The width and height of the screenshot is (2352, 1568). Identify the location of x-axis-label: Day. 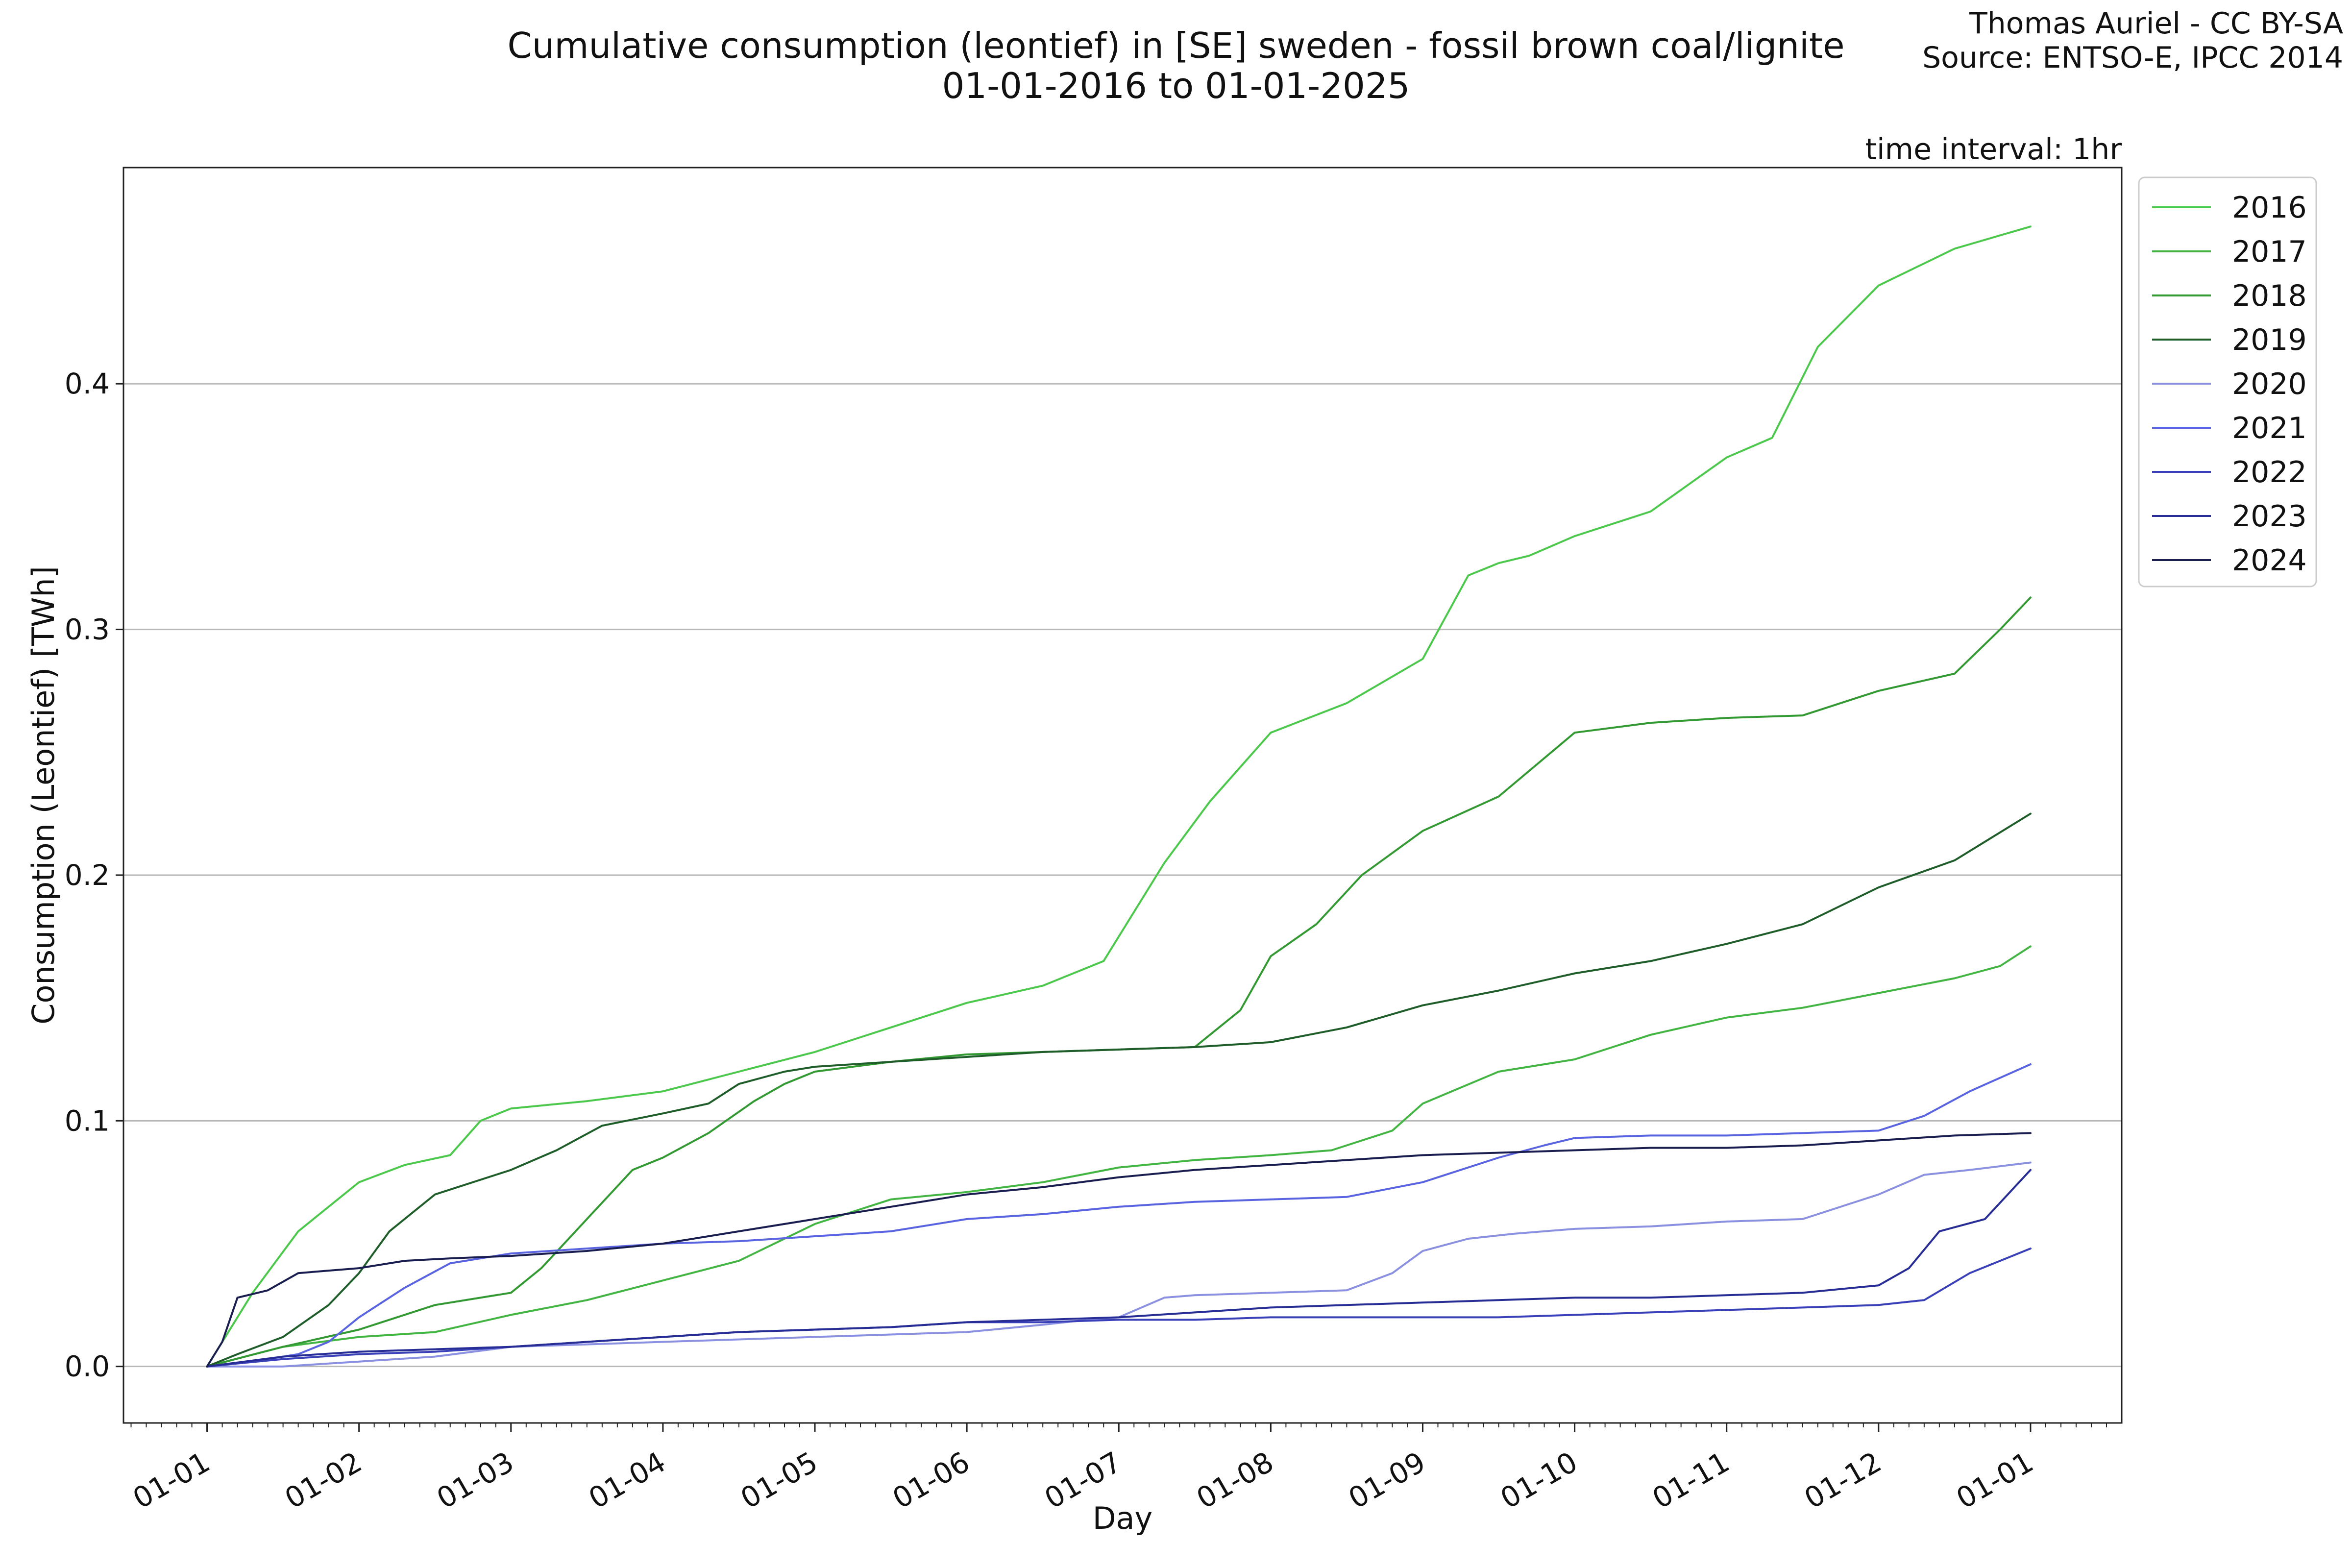
(1122, 1518).